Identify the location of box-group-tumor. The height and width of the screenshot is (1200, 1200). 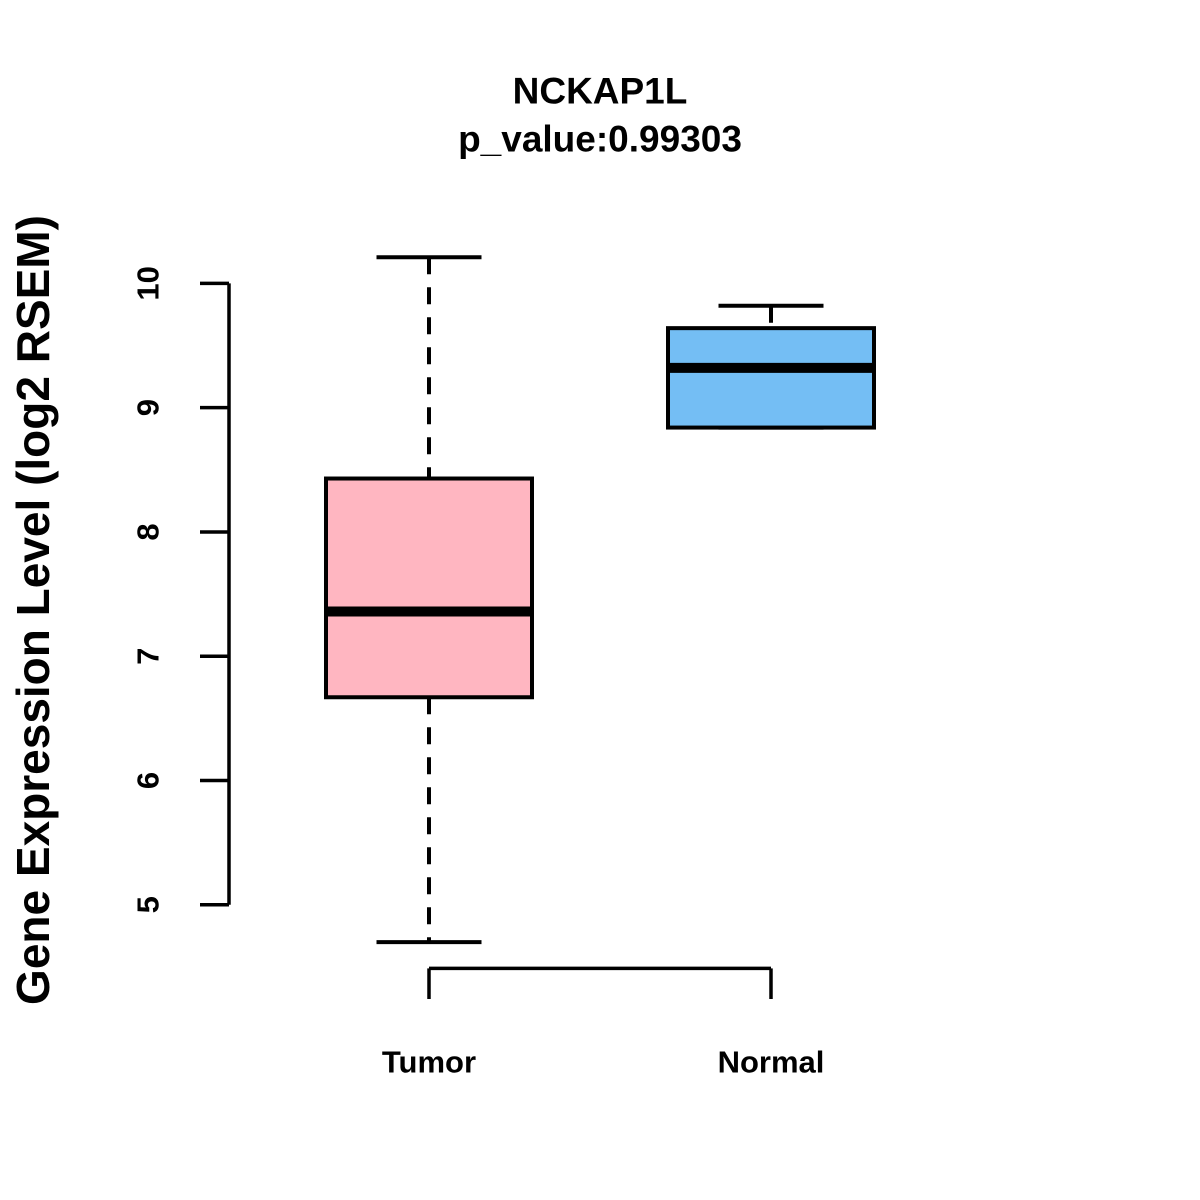
(429, 600).